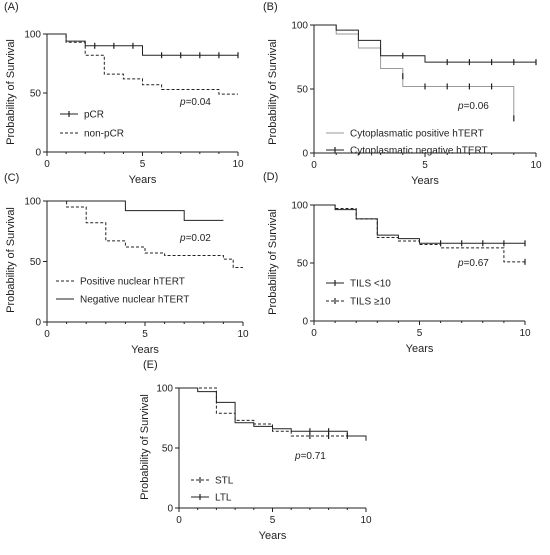 The image size is (550, 555). I want to click on p-value-number: =0.02, so click(199, 238).